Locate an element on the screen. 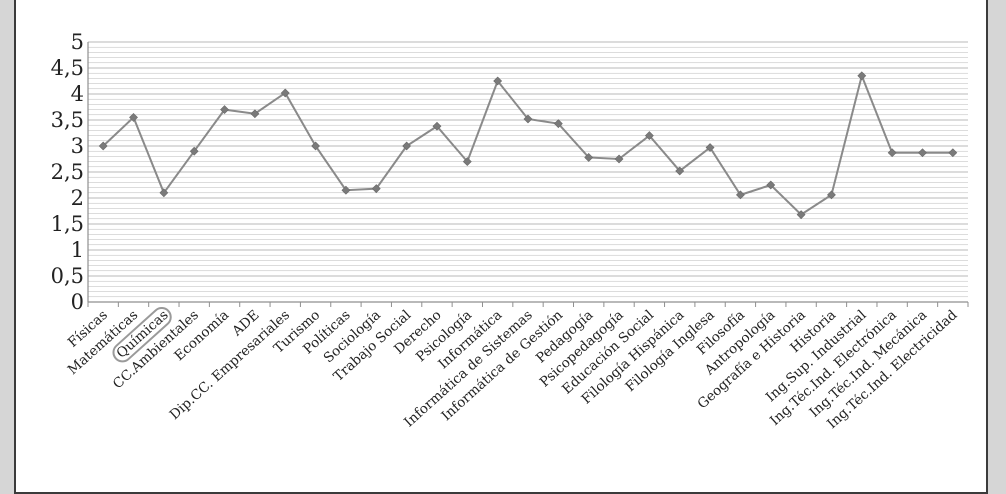  y-tick-label: 1 is located at coordinates (77, 250).